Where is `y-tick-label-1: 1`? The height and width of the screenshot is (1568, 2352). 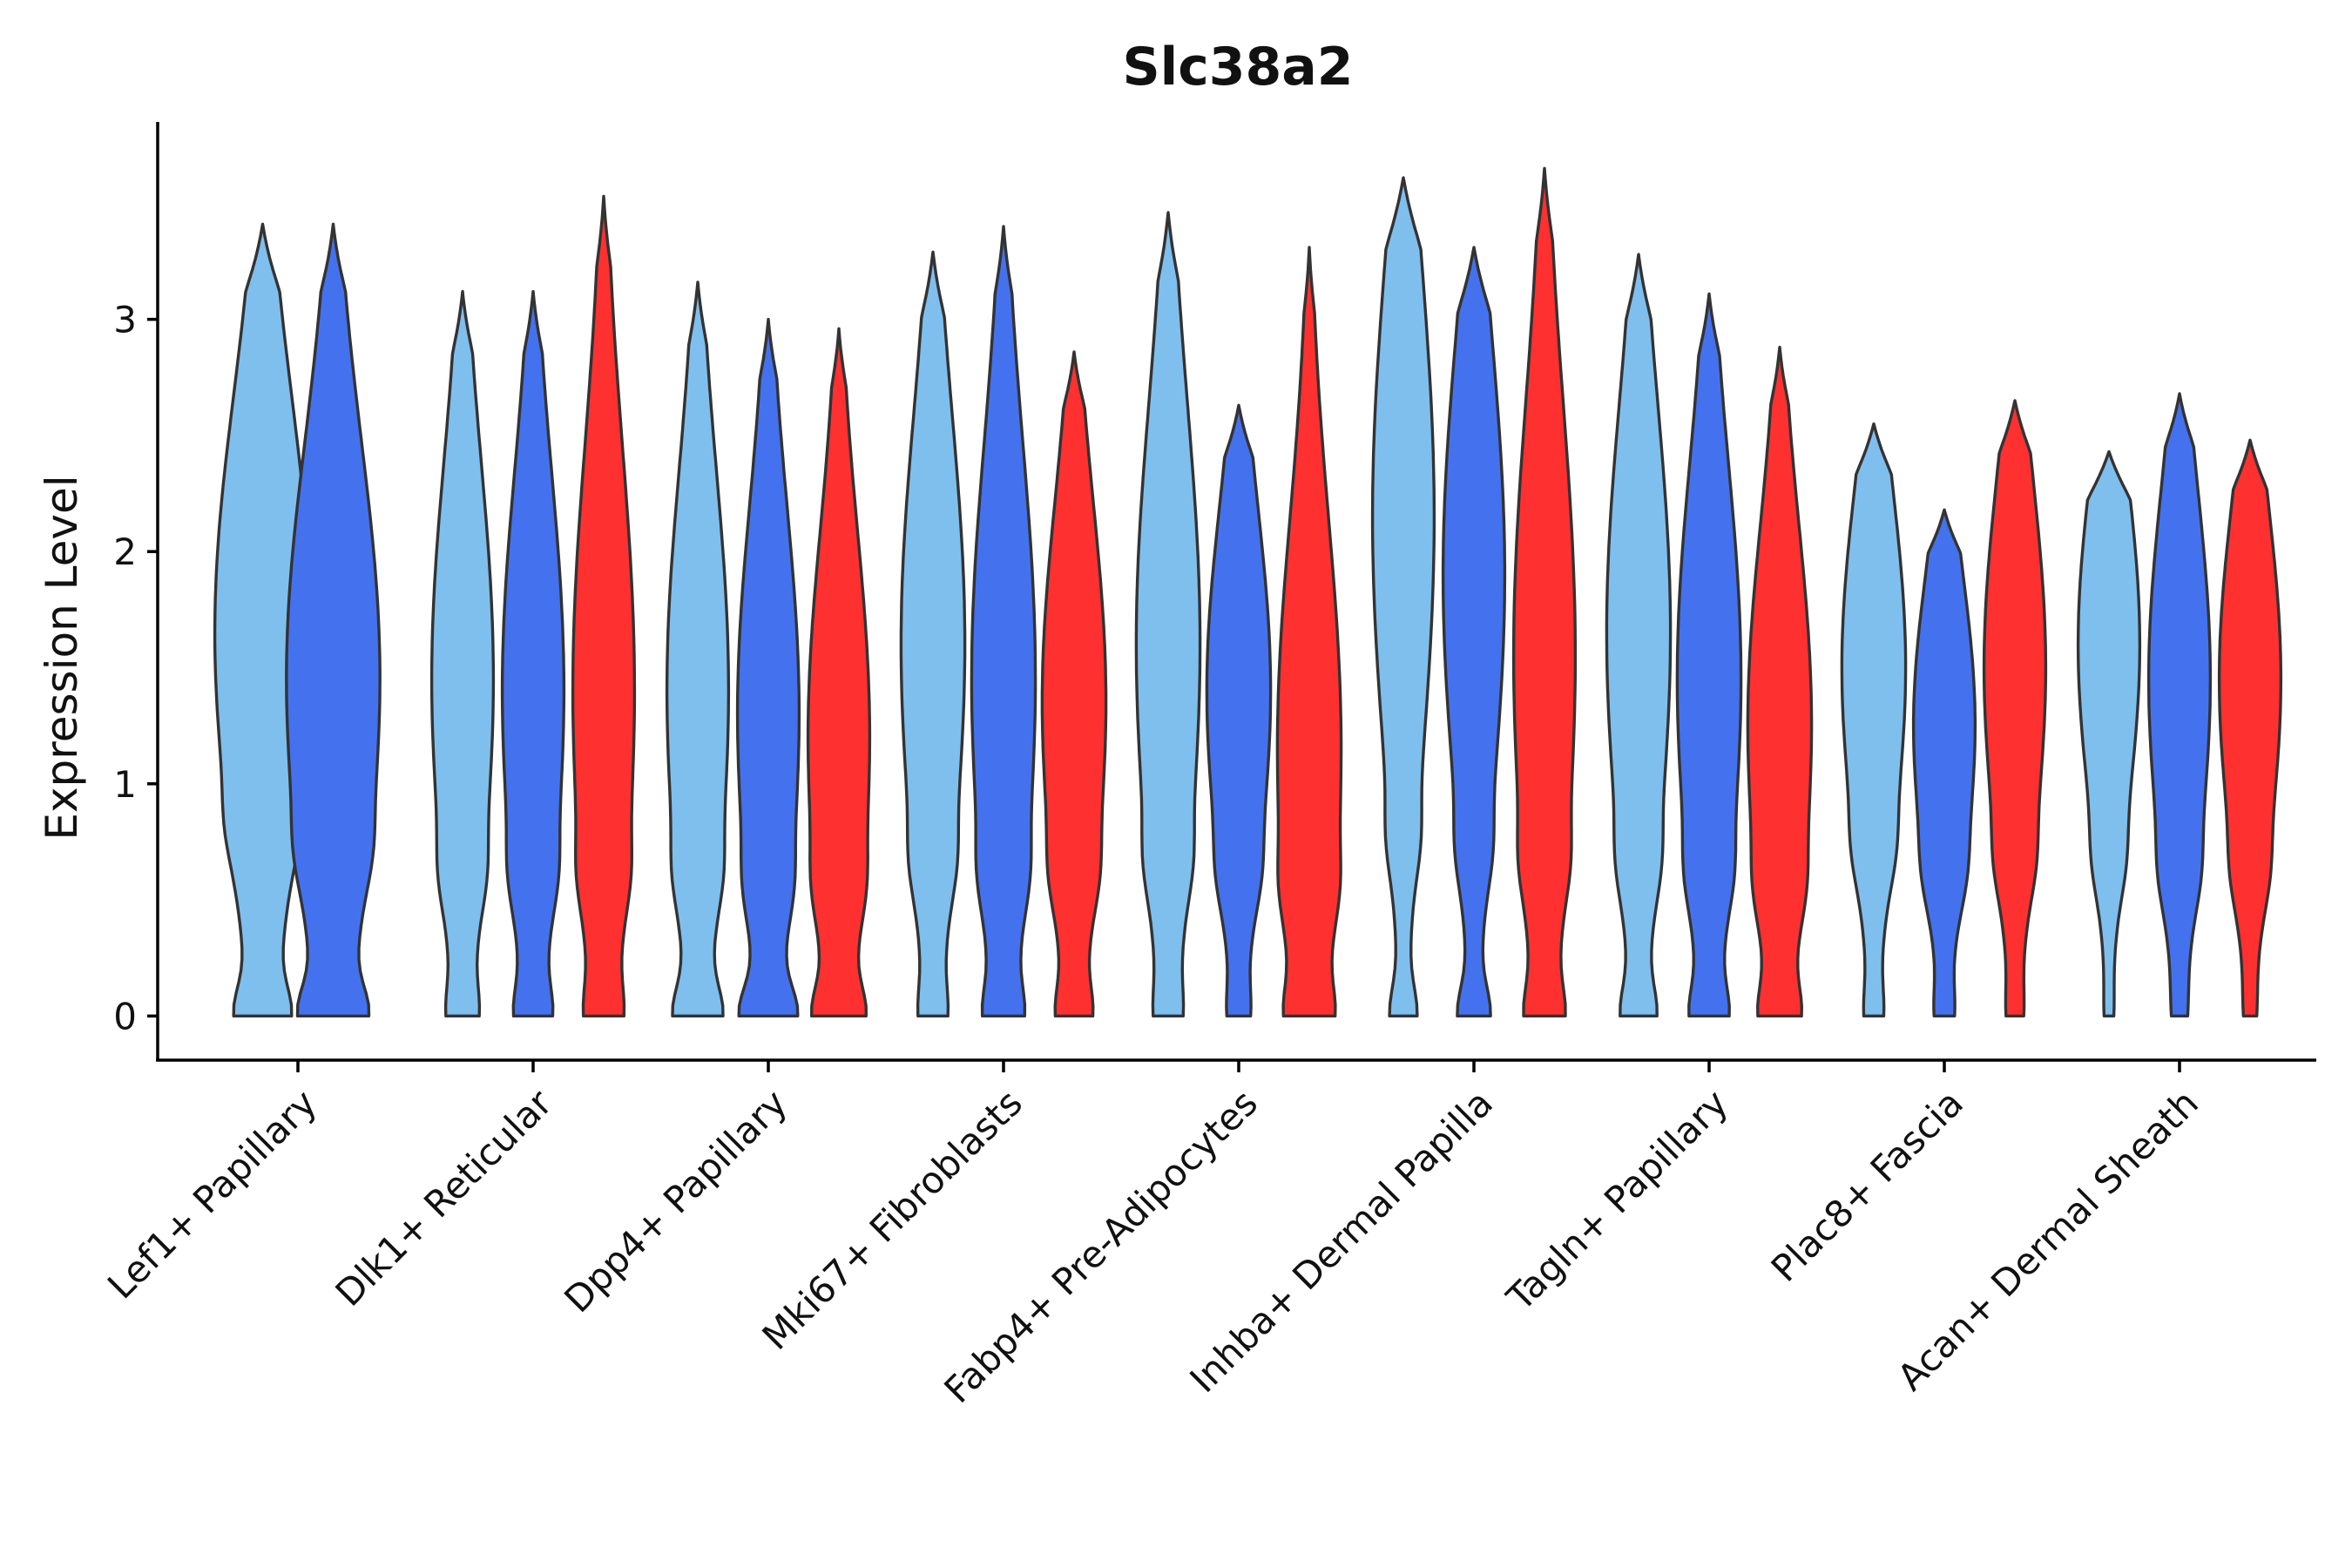
y-tick-label-1: 1 is located at coordinates (125, 785).